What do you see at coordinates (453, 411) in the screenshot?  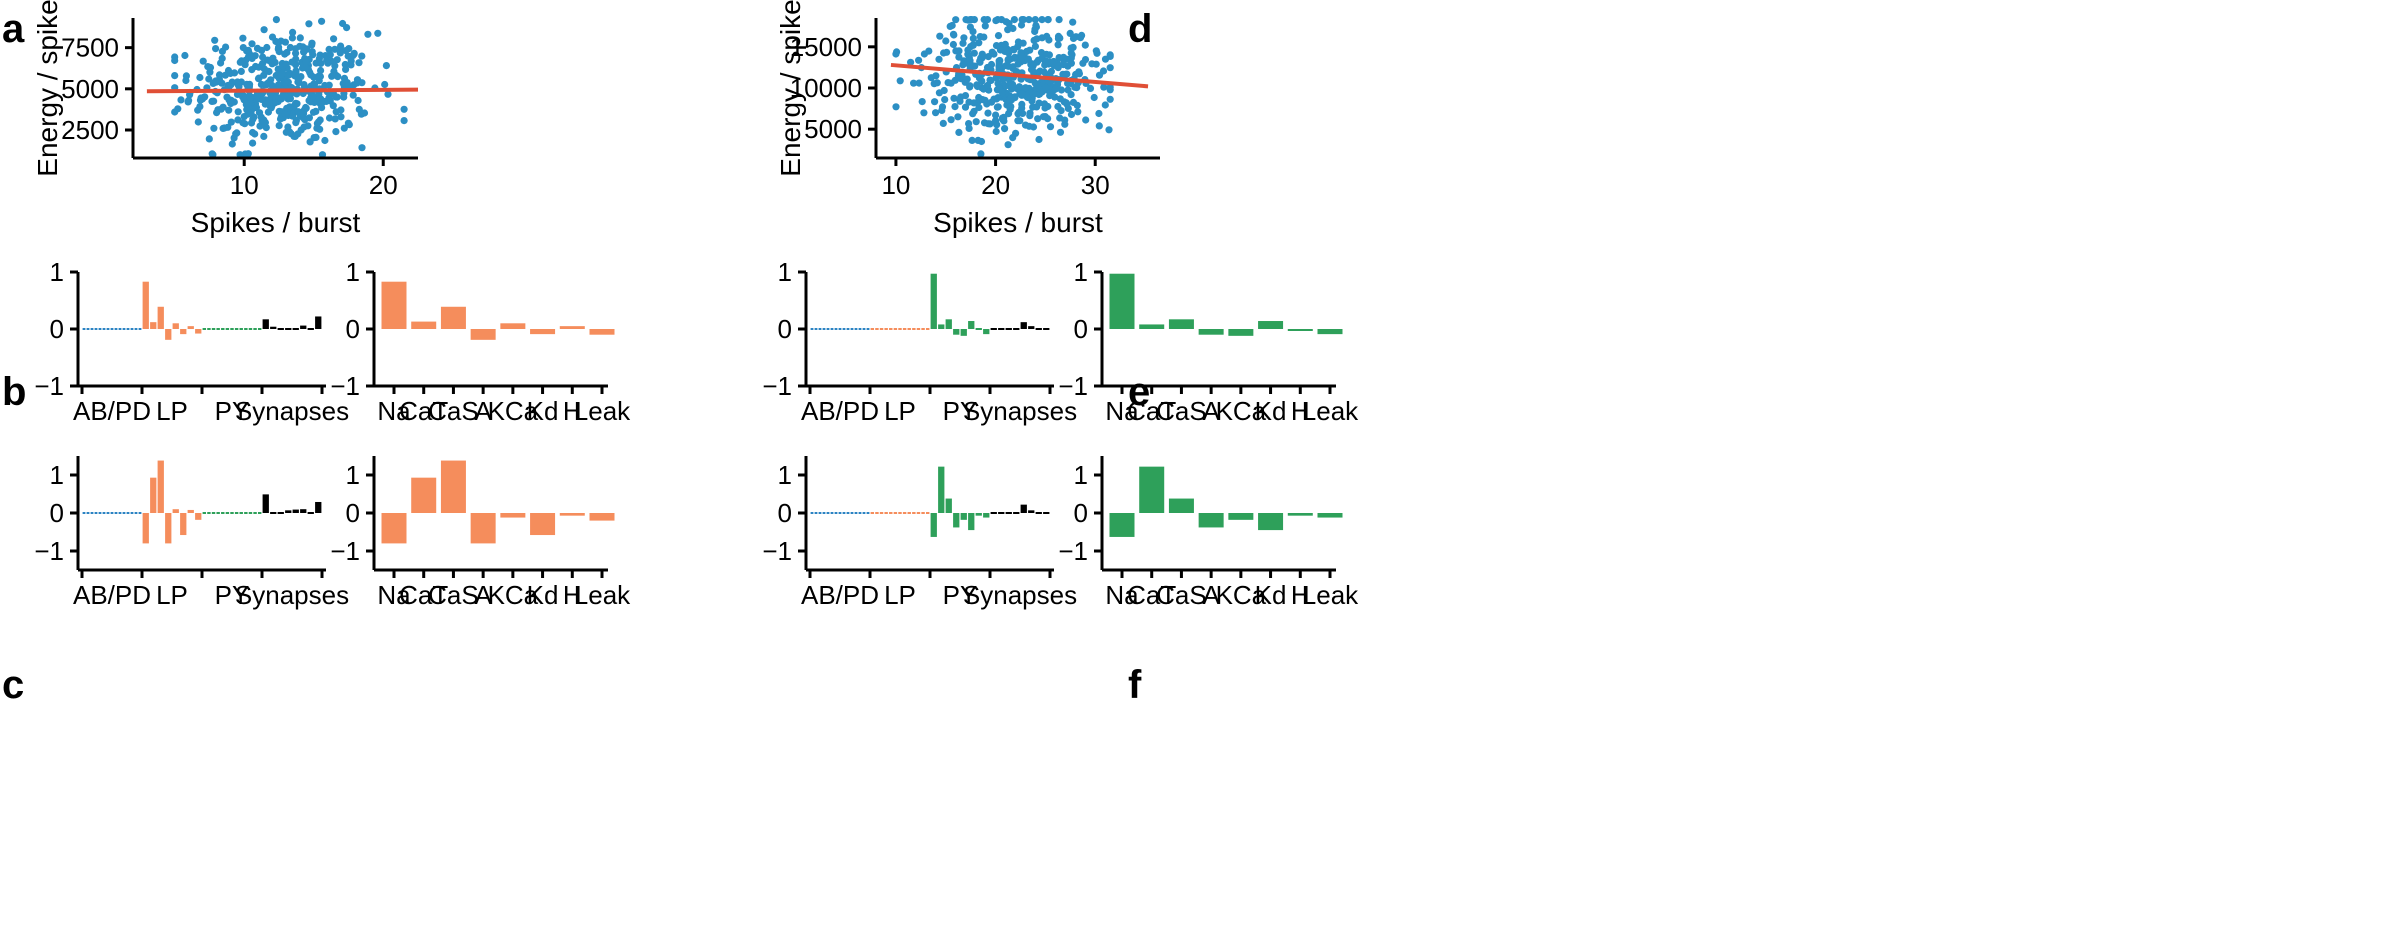 I see `x-tick-label: CaS` at bounding box center [453, 411].